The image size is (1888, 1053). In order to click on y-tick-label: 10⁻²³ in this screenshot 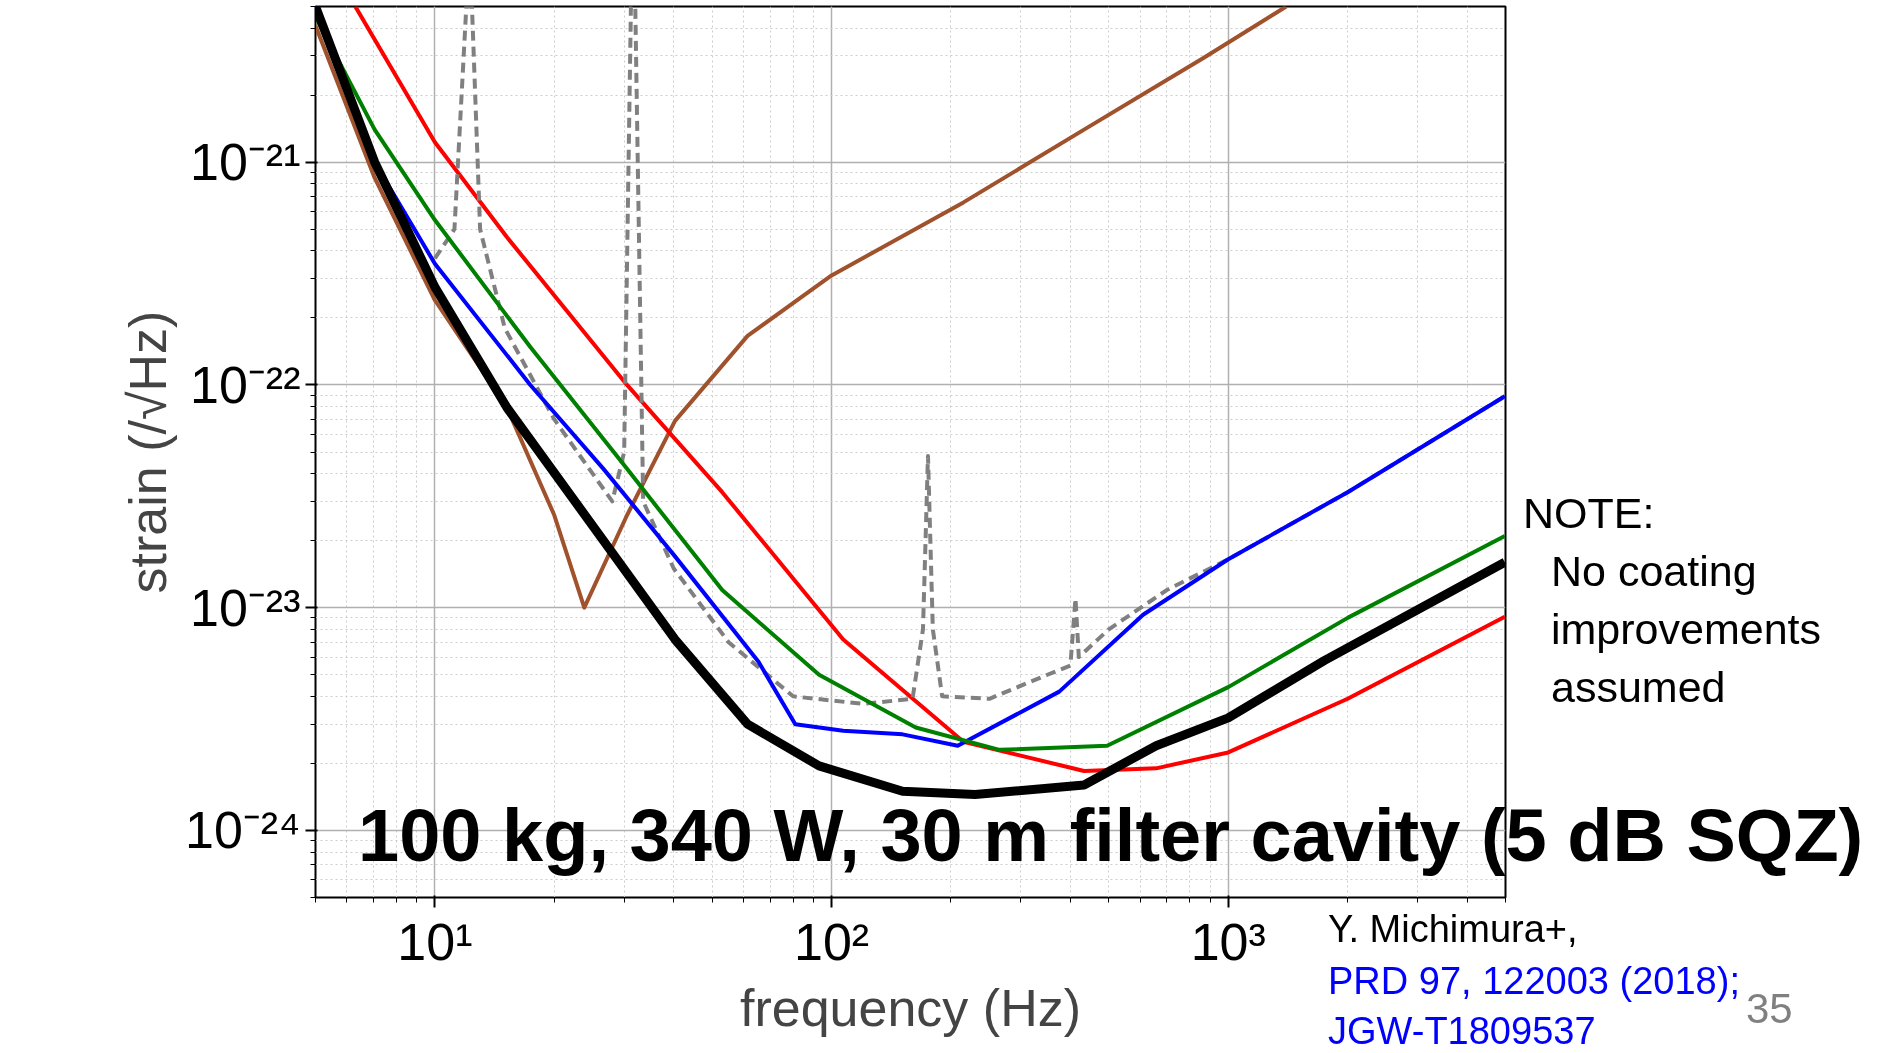, I will do `click(245, 607)`.